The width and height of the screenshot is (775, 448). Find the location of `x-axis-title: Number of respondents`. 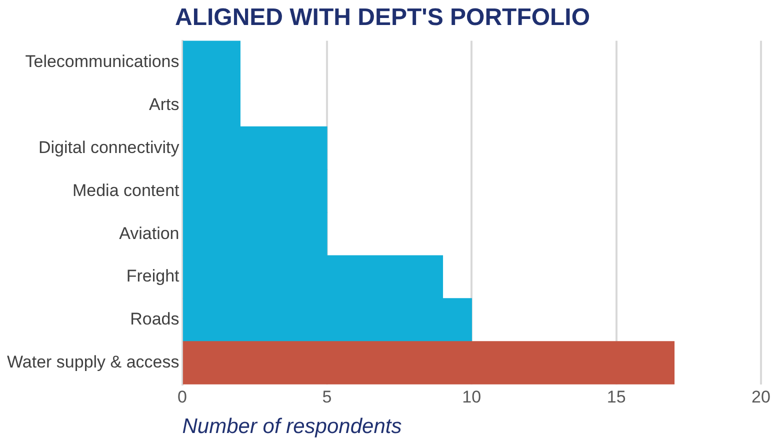

x-axis-title: Number of respondents is located at coordinates (292, 426).